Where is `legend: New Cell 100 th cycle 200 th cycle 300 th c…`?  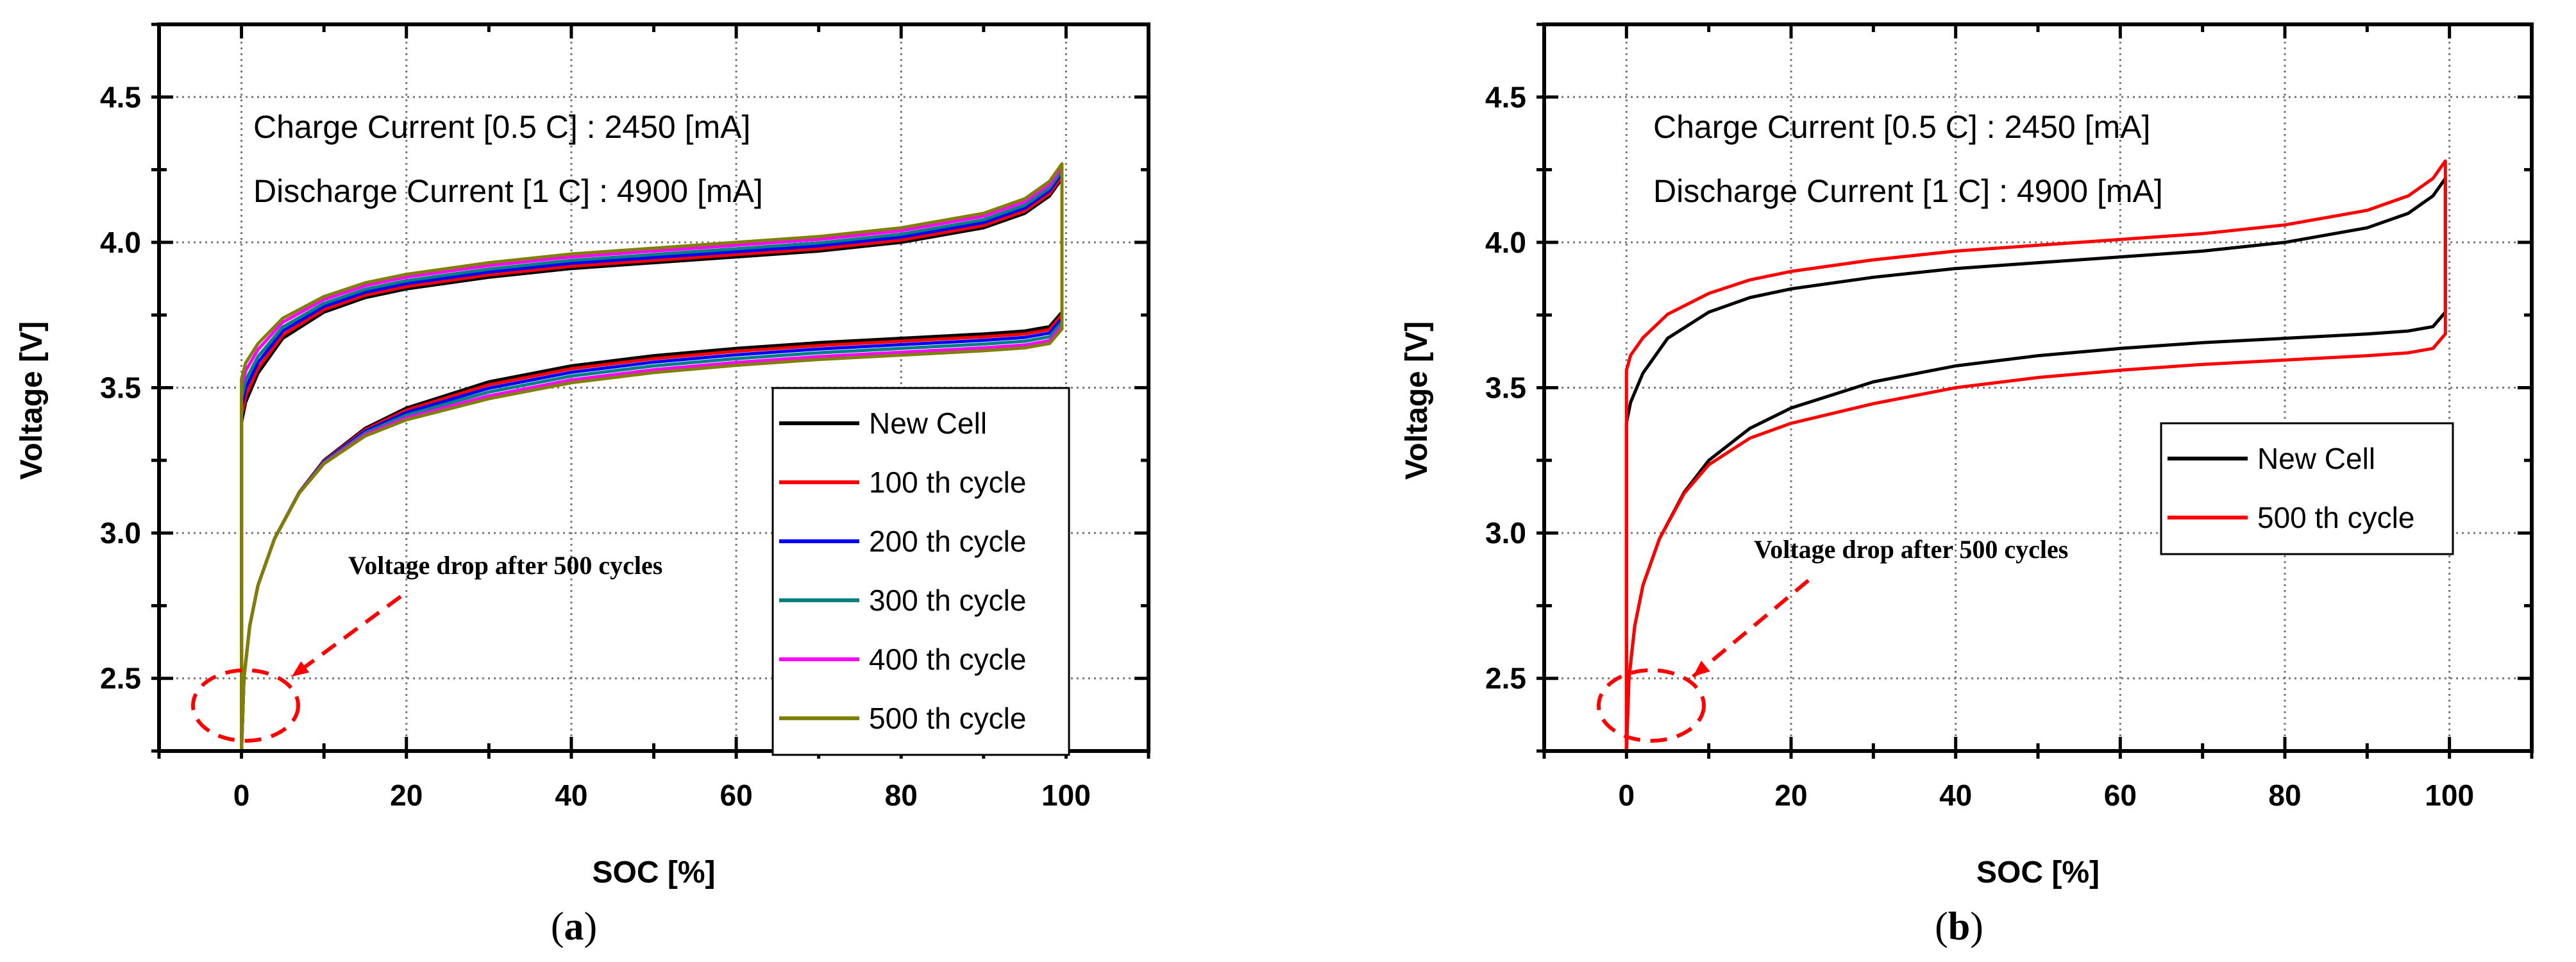
legend: New Cell 100 th cycle 200 th cycle 300 th c… is located at coordinates (920, 571).